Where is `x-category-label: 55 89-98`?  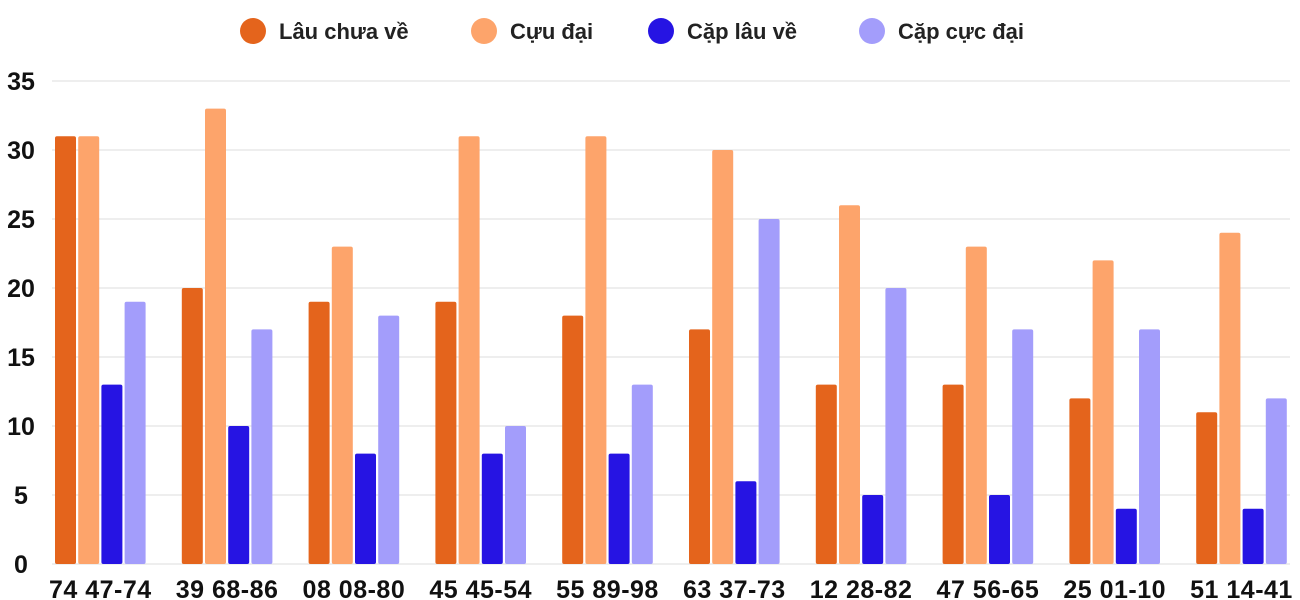
x-category-label: 55 89-98 is located at coordinates (607, 588).